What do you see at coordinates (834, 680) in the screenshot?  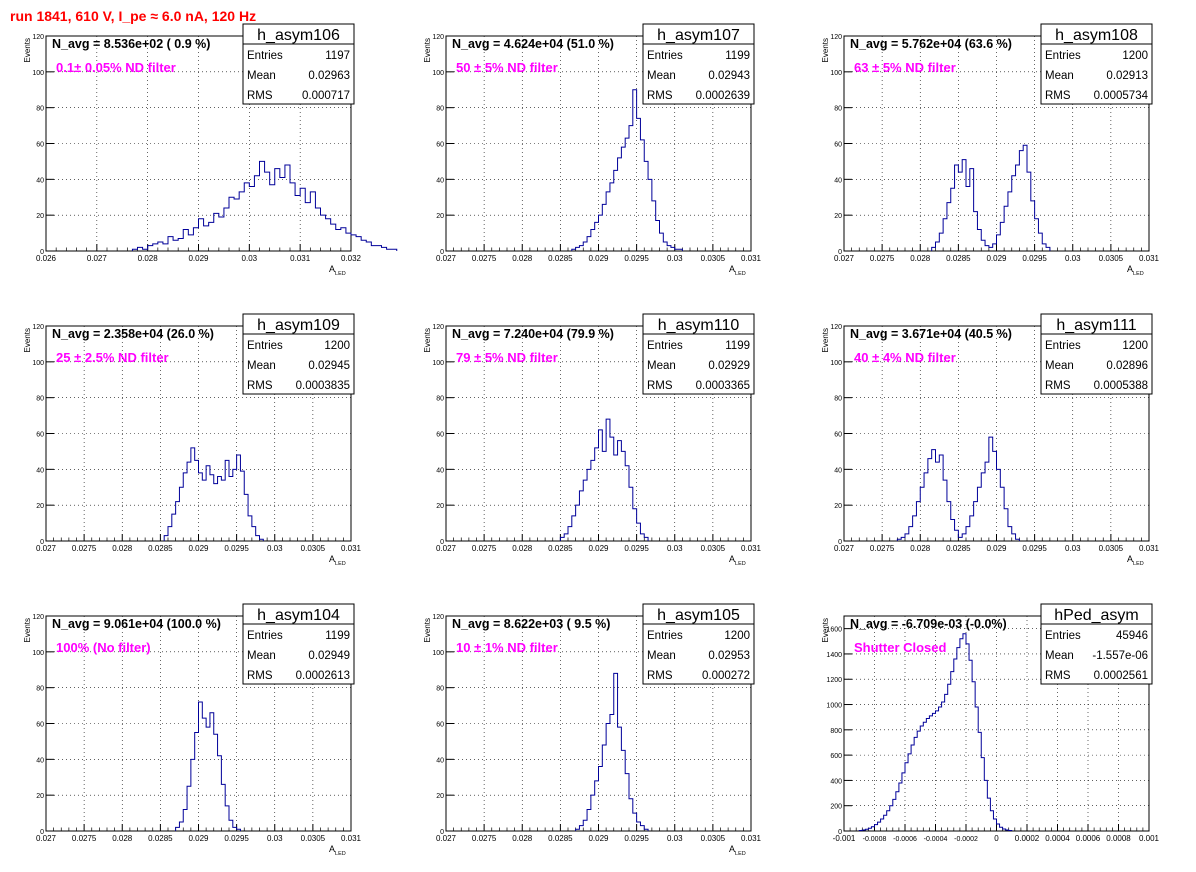 I see `y-tick-label: 1200` at bounding box center [834, 680].